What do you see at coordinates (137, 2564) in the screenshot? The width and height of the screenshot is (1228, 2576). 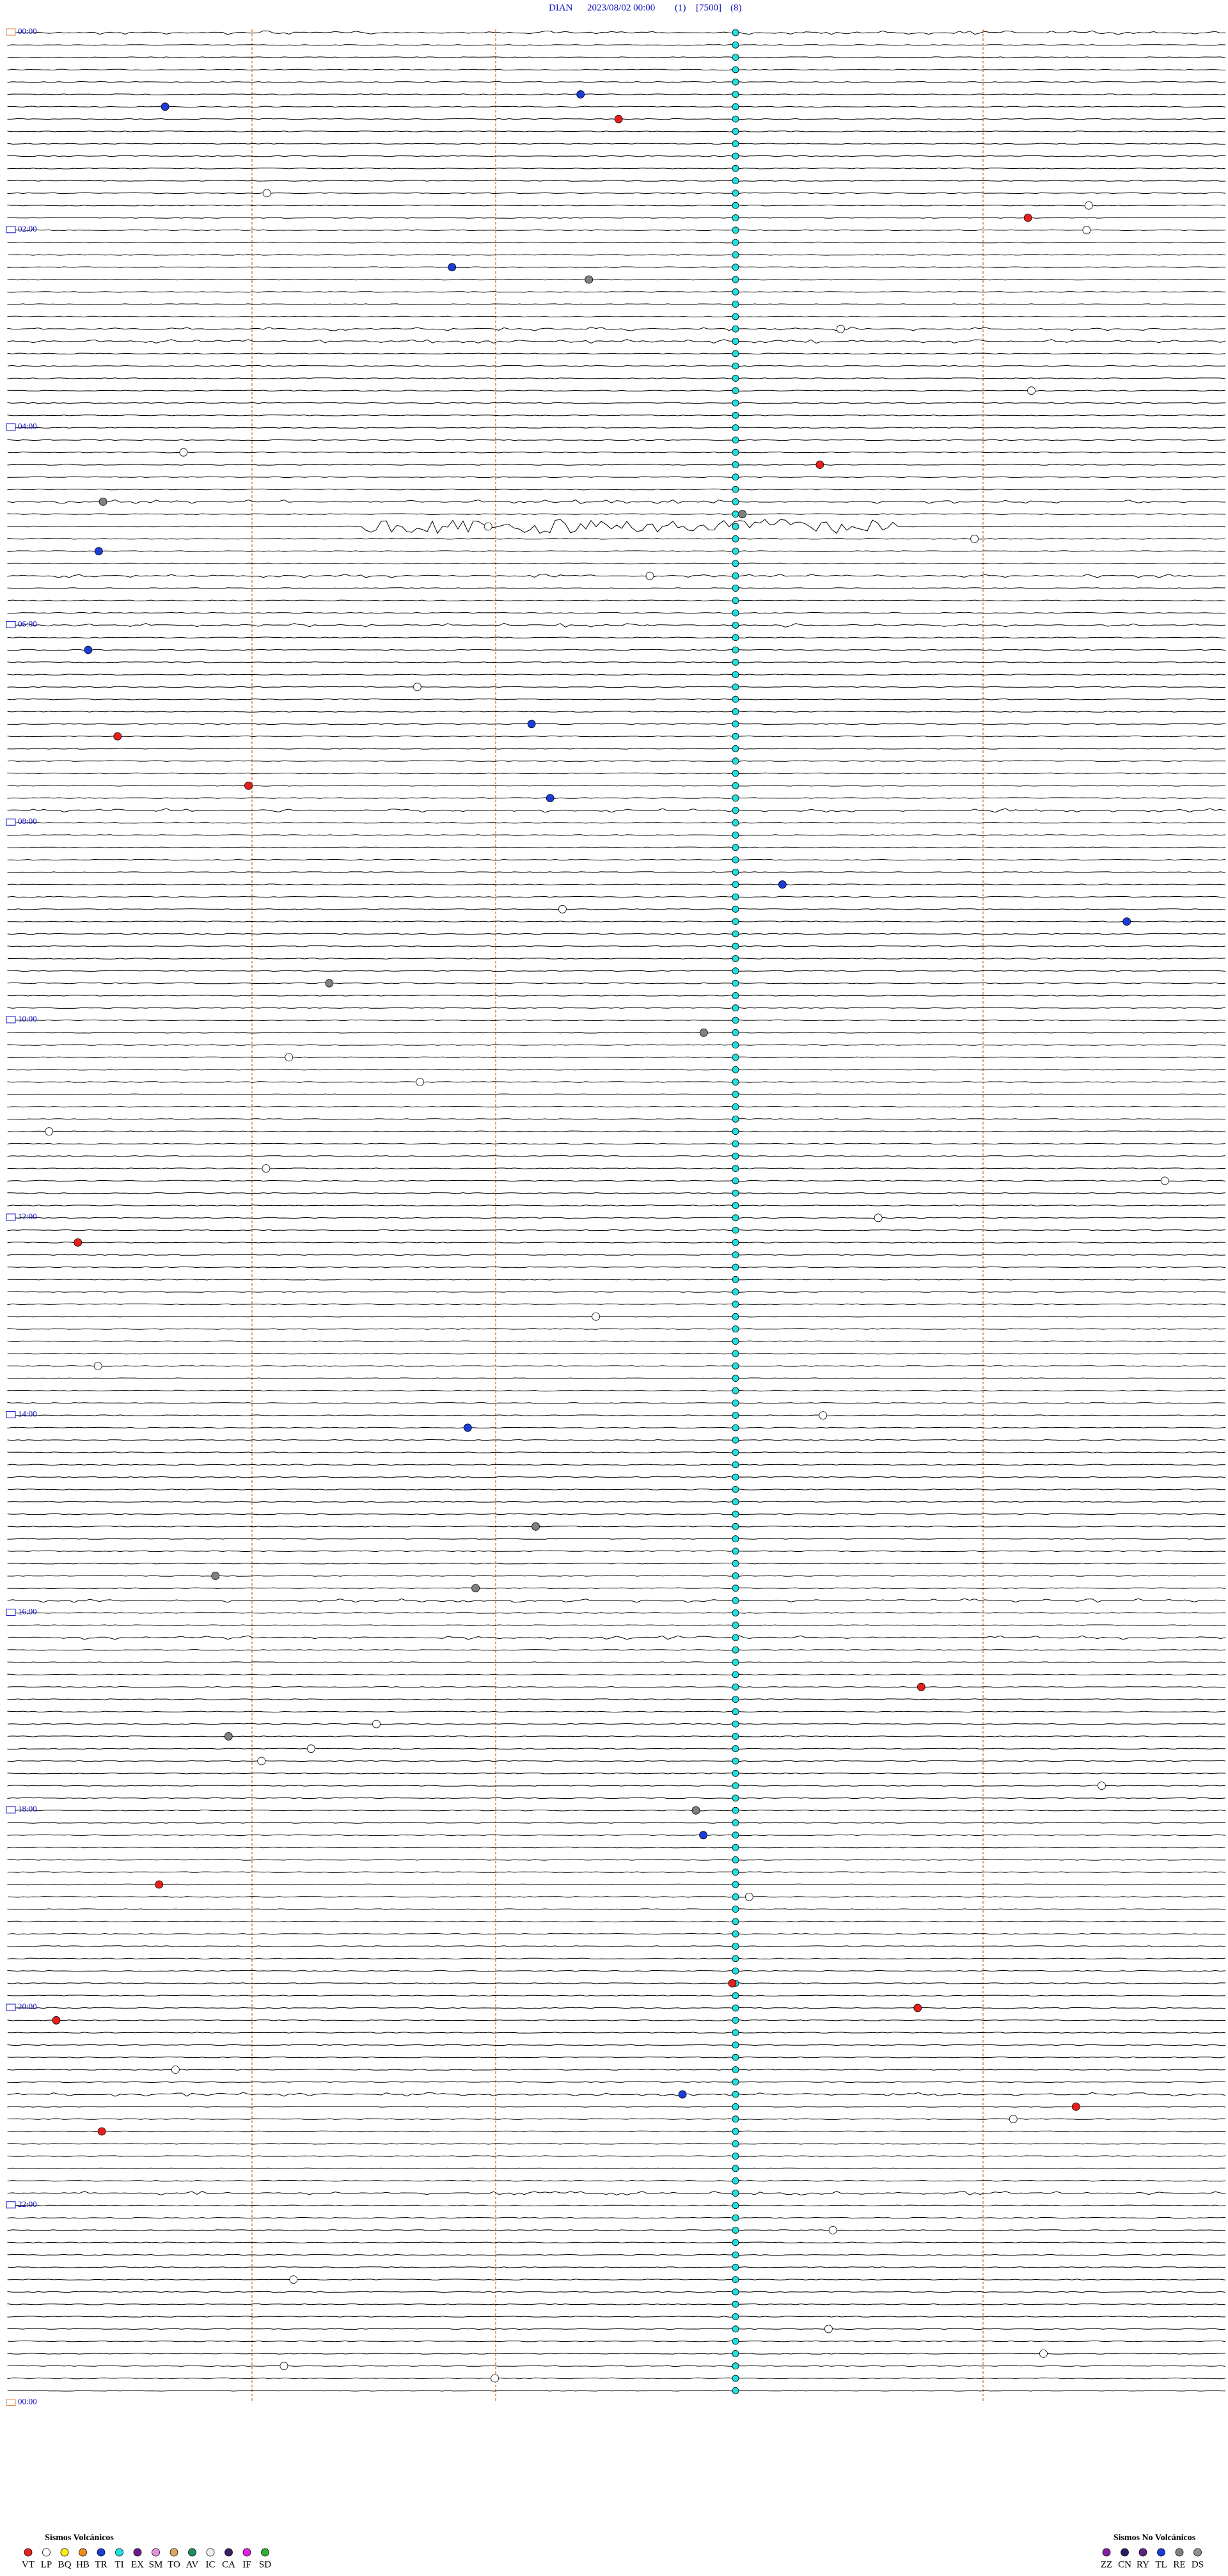 I see `legend-code: EX` at bounding box center [137, 2564].